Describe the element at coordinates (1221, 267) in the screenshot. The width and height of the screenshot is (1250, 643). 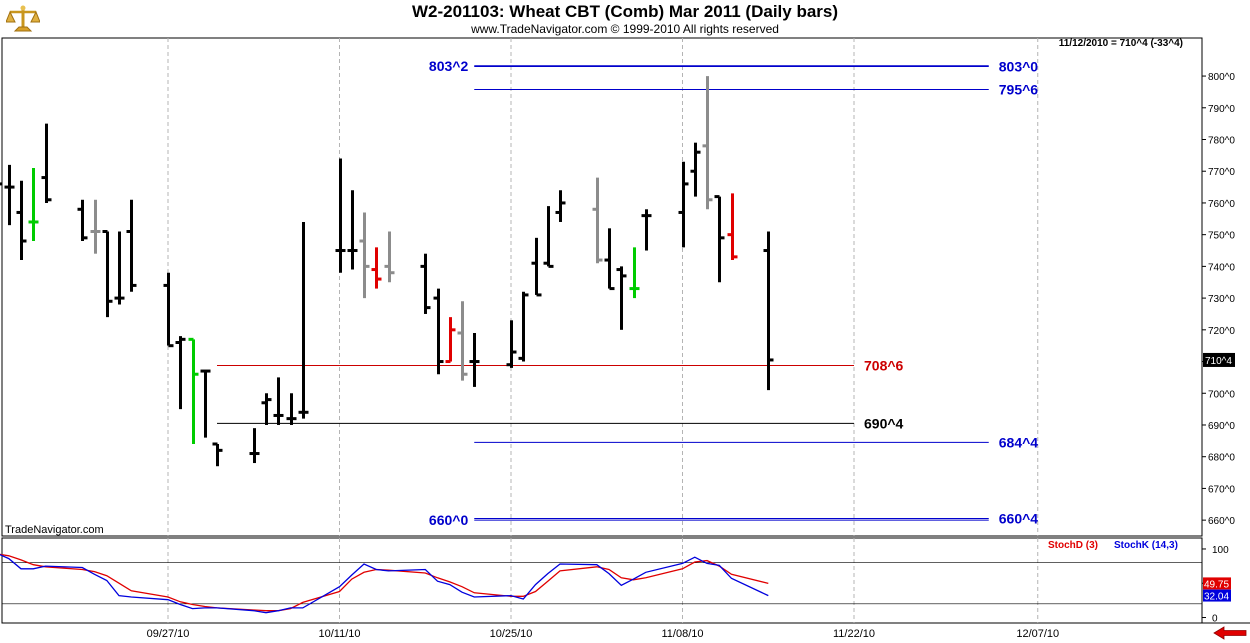
I see `y-tick-label: 740^0` at that location.